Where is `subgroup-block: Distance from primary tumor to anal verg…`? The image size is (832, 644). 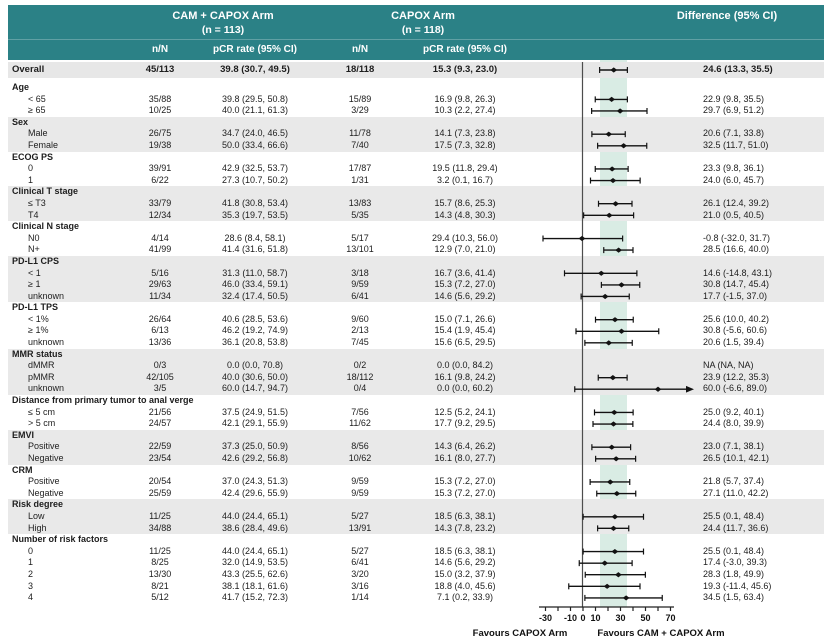 subgroup-block: Distance from primary tumor to anal verg… is located at coordinates (416, 412).